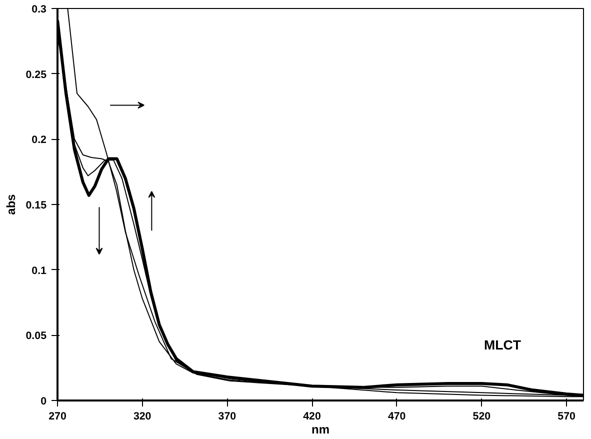 Image resolution: width=591 pixels, height=439 pixels. I want to click on y-tick-label: 0.3, so click(39, 10).